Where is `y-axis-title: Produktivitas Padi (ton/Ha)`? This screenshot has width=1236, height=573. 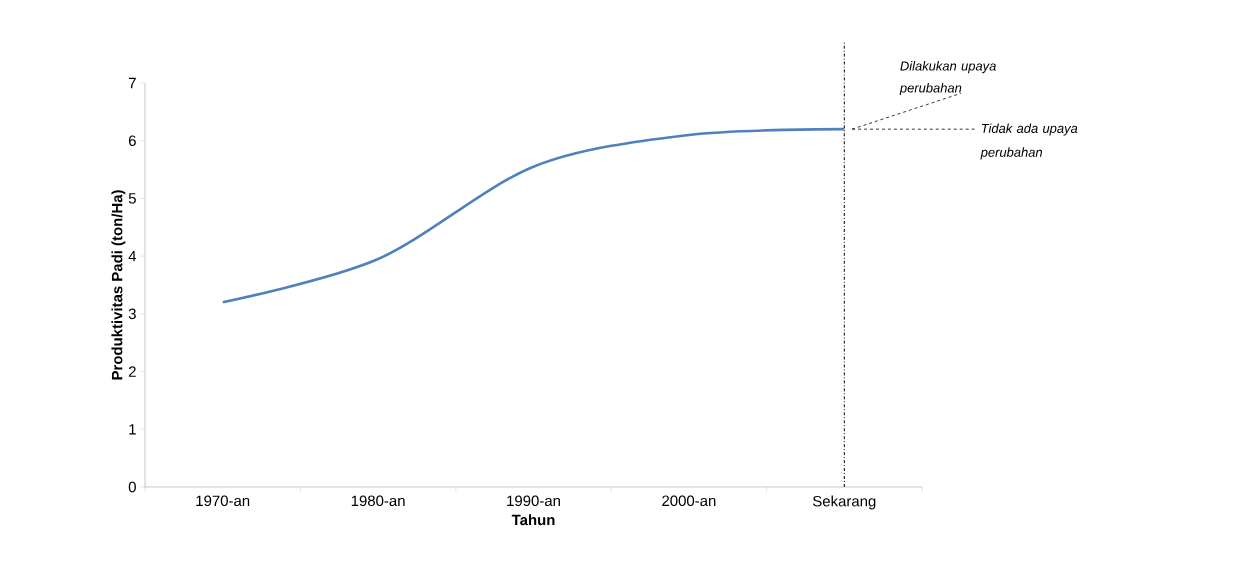 y-axis-title: Produktivitas Padi (ton/Ha) is located at coordinates (118, 285).